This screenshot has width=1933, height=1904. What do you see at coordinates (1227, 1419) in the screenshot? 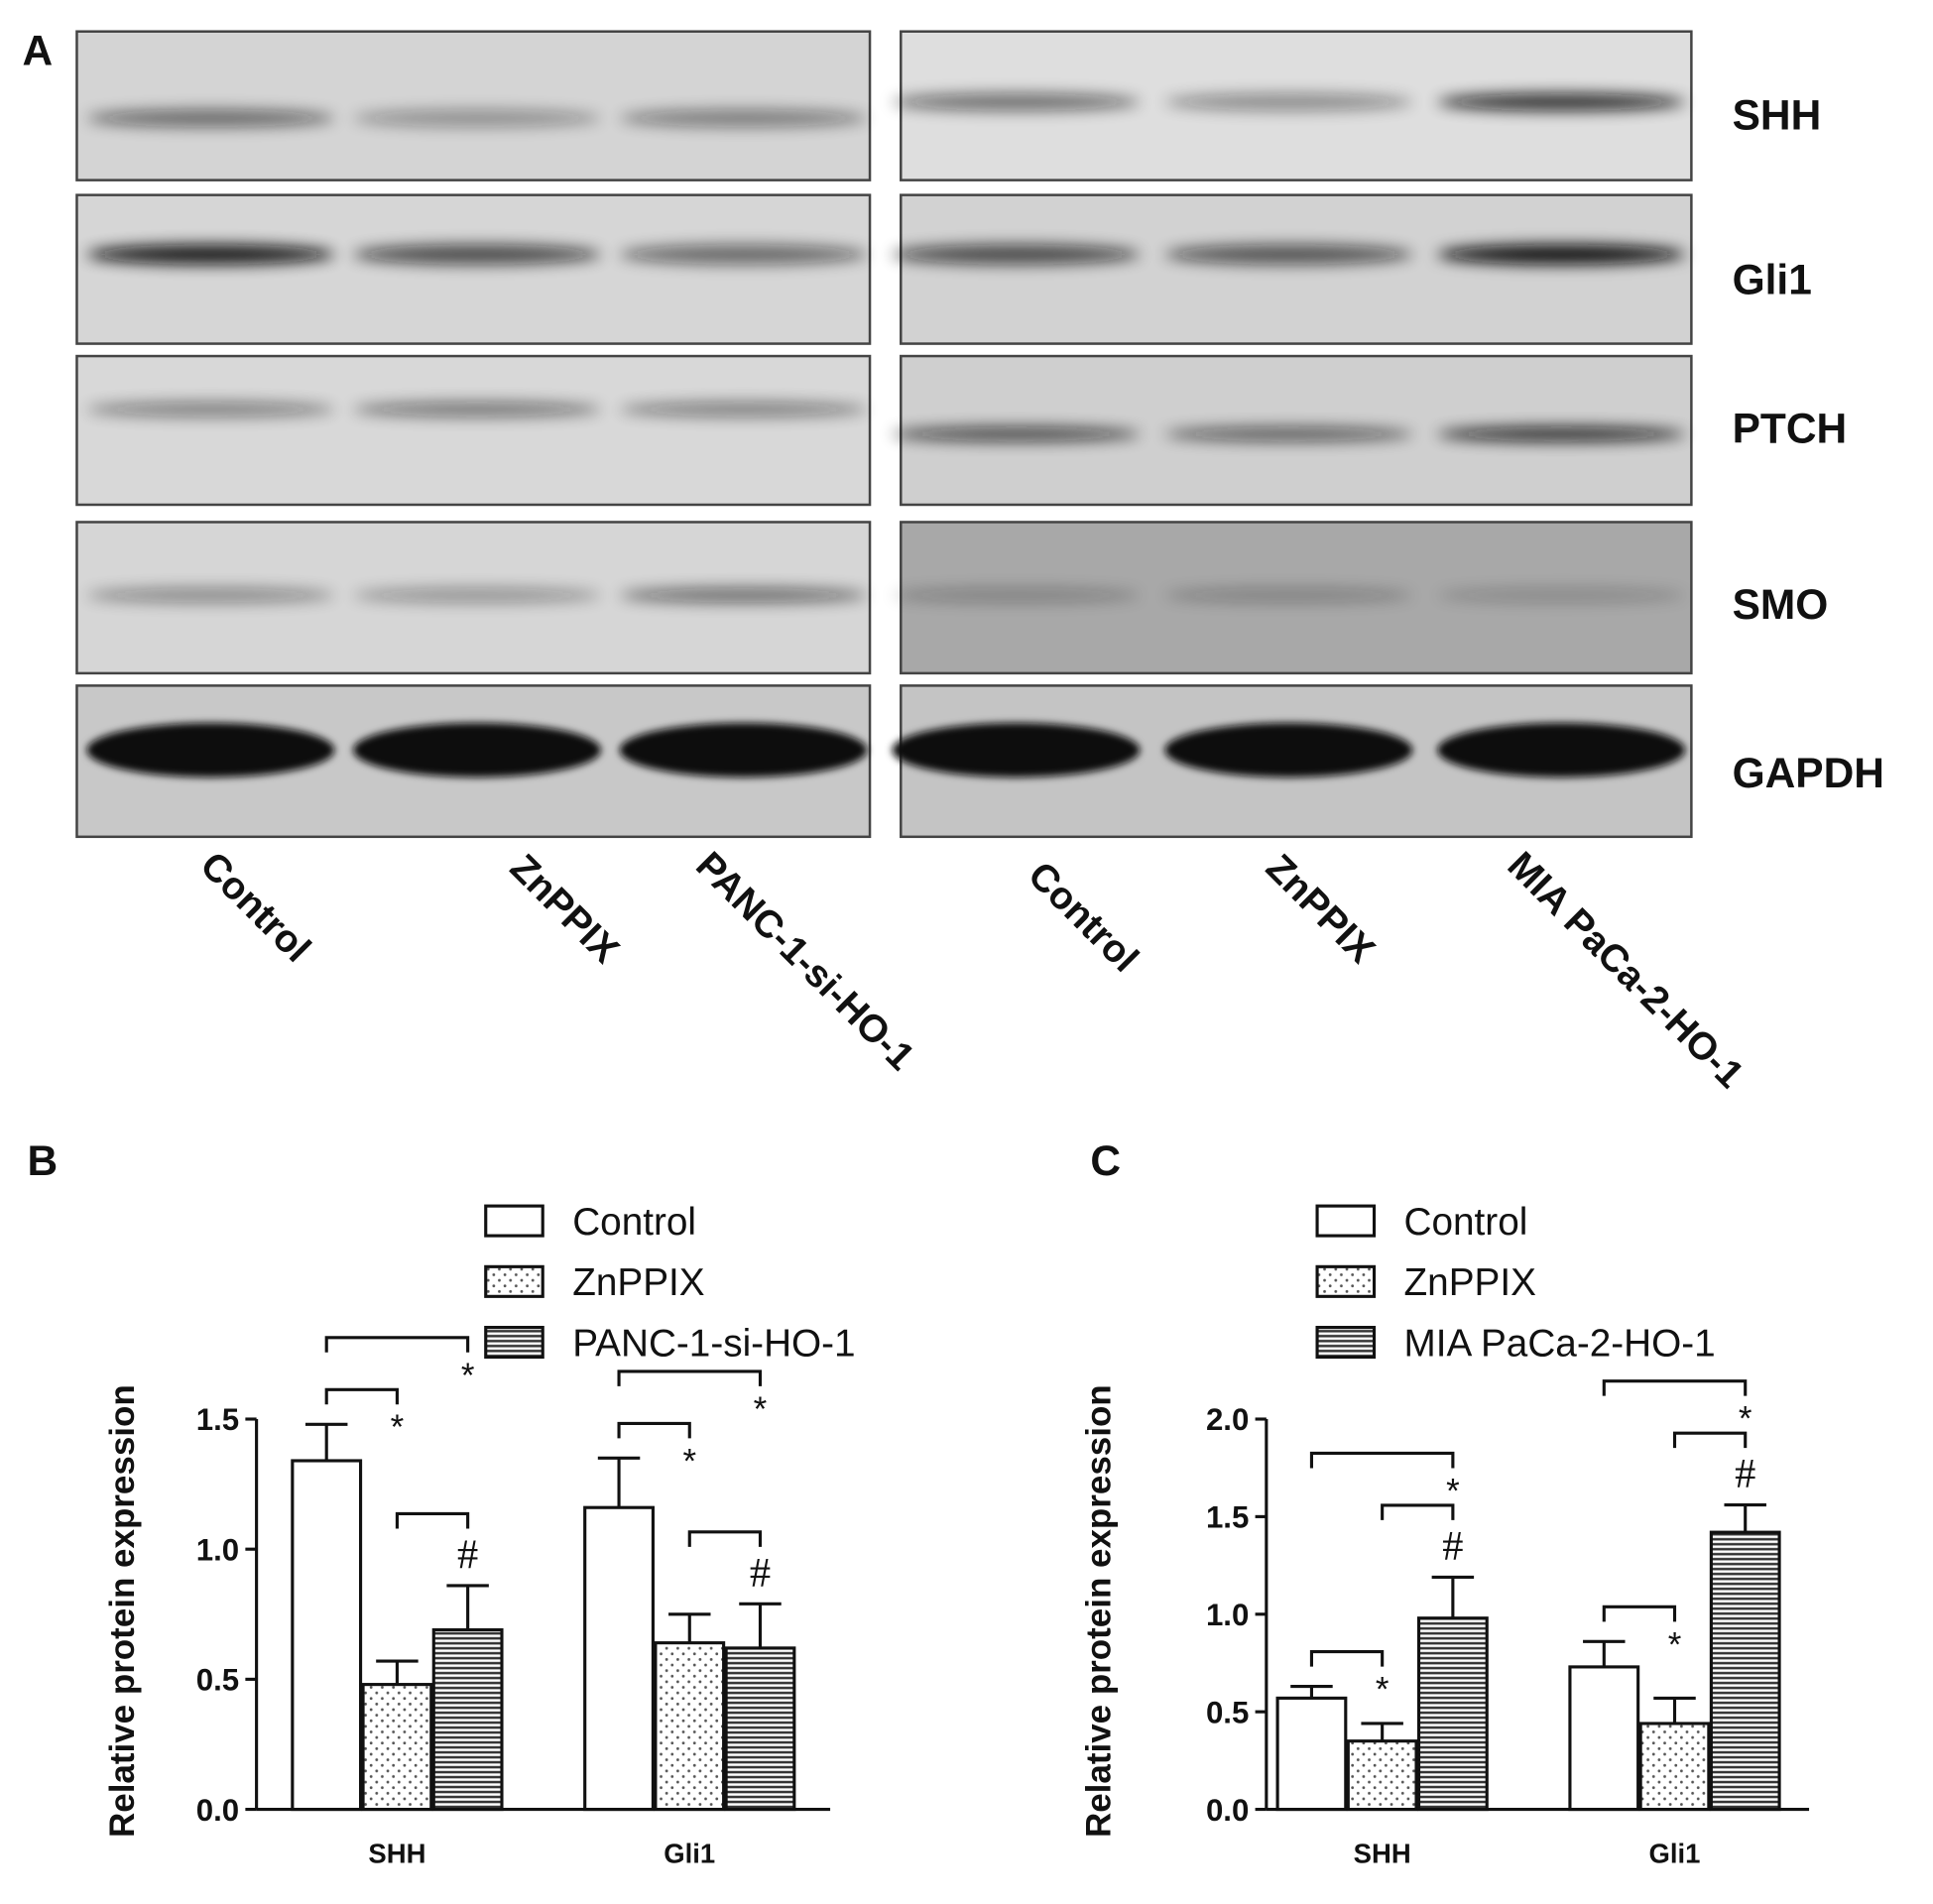
I see `y-tick-label: 2.0` at bounding box center [1227, 1419].